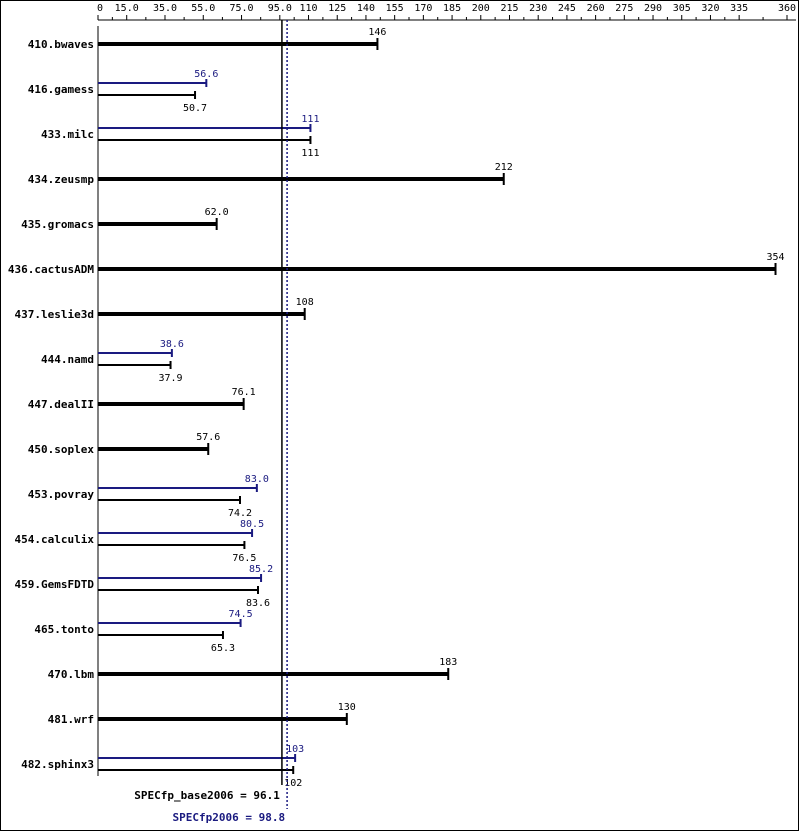 This screenshot has height=831, width=799. Describe the element at coordinates (257, 479) in the screenshot. I see `peak-value-label: 83.0` at that location.